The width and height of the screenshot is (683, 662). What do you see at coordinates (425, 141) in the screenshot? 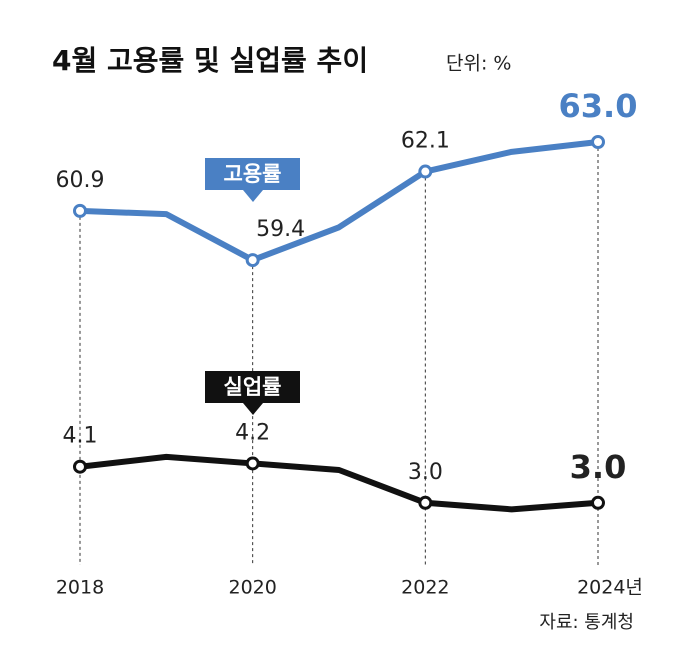
I see `data-label: 62.1` at bounding box center [425, 141].